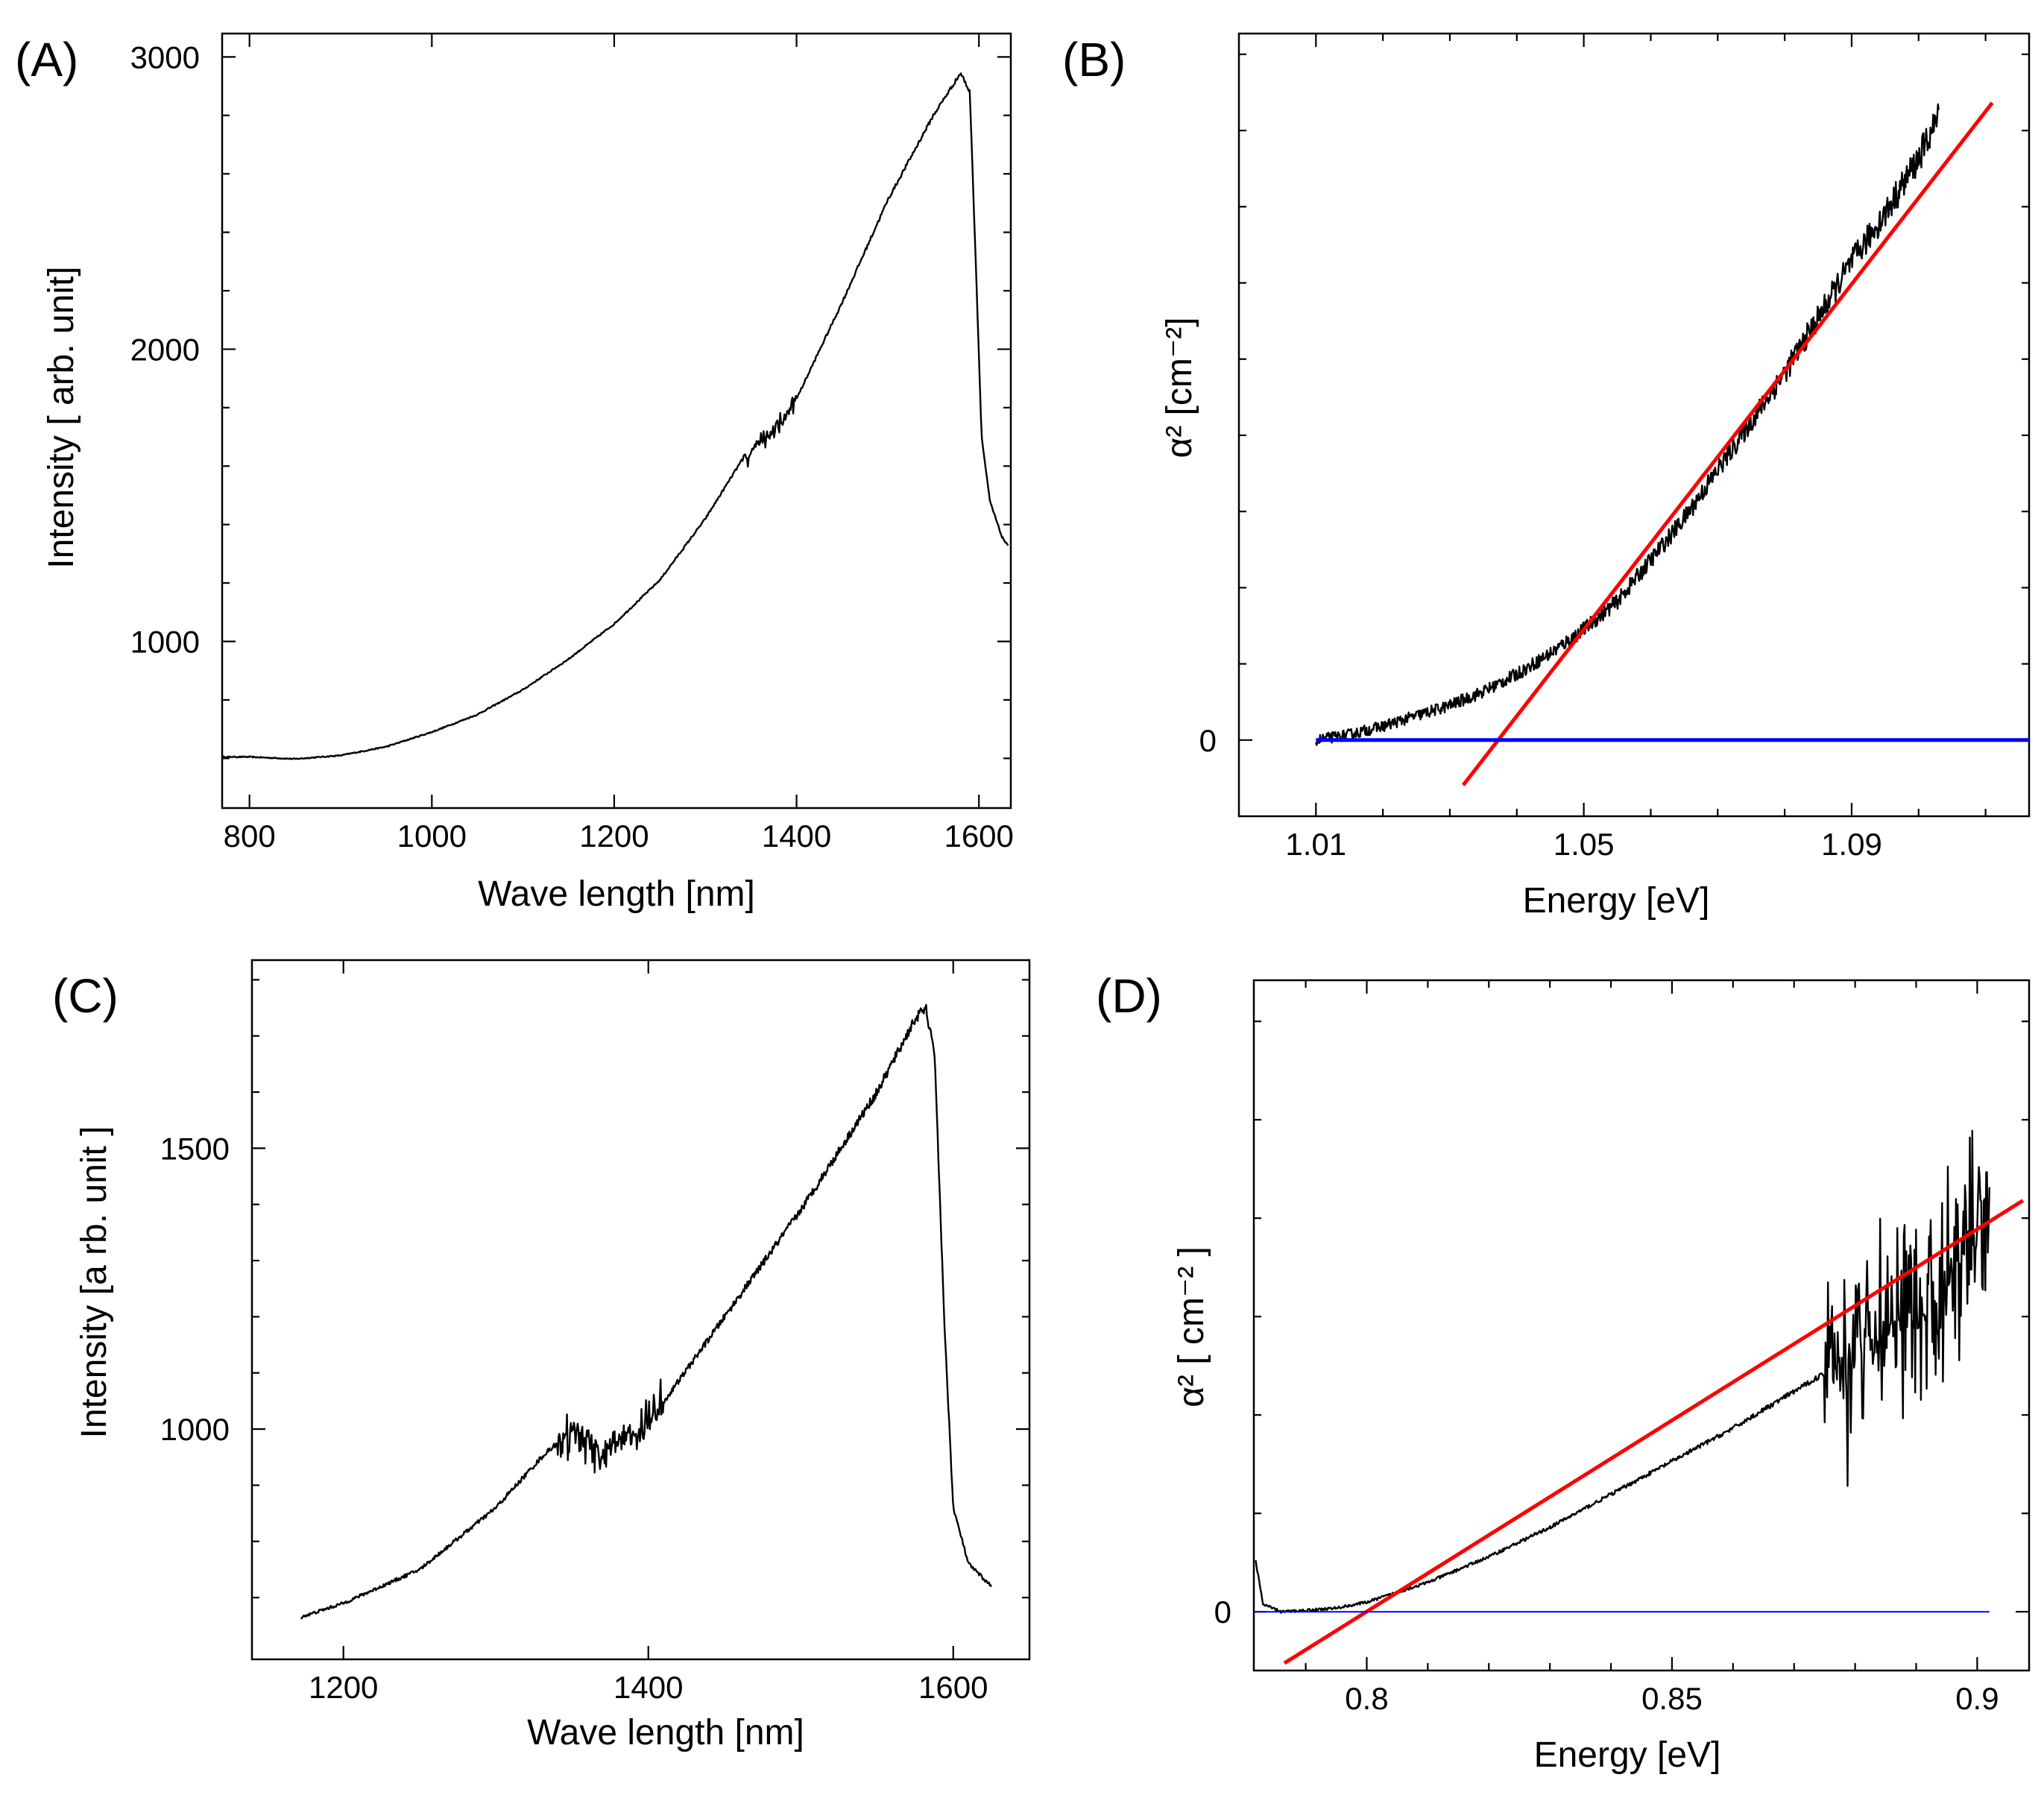 Image resolution: width=2044 pixels, height=1795 pixels. I want to click on panel-d-label: (D), so click(1129, 996).